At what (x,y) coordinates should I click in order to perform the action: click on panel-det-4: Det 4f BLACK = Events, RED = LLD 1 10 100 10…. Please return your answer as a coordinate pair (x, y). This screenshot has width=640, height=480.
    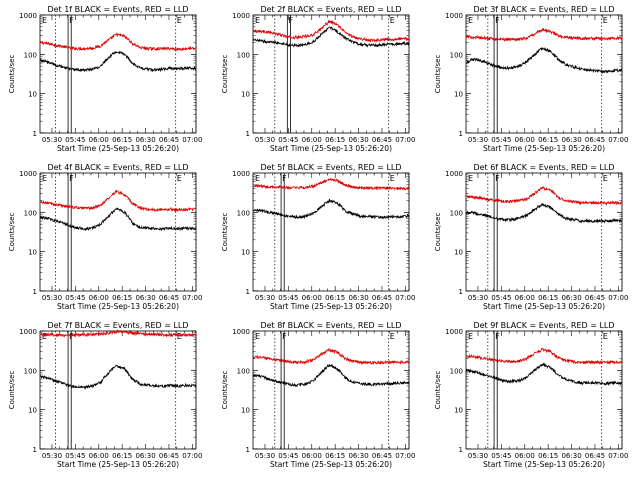
    Looking at the image, I should click on (105, 237).